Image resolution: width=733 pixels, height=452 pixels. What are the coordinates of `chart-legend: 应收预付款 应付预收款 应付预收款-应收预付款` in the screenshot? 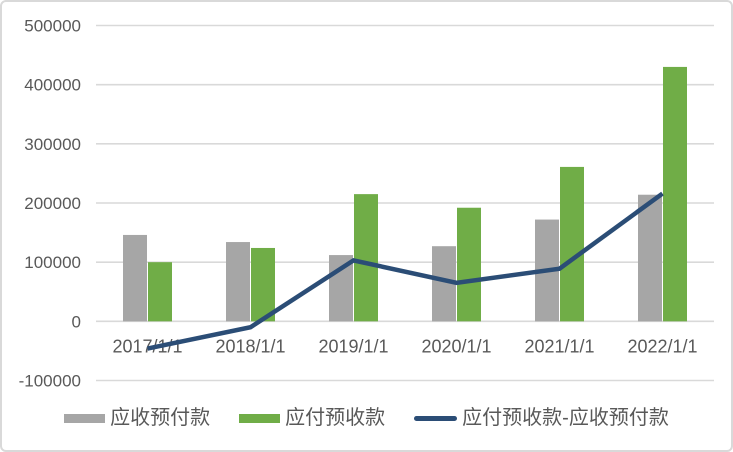 It's located at (366, 418).